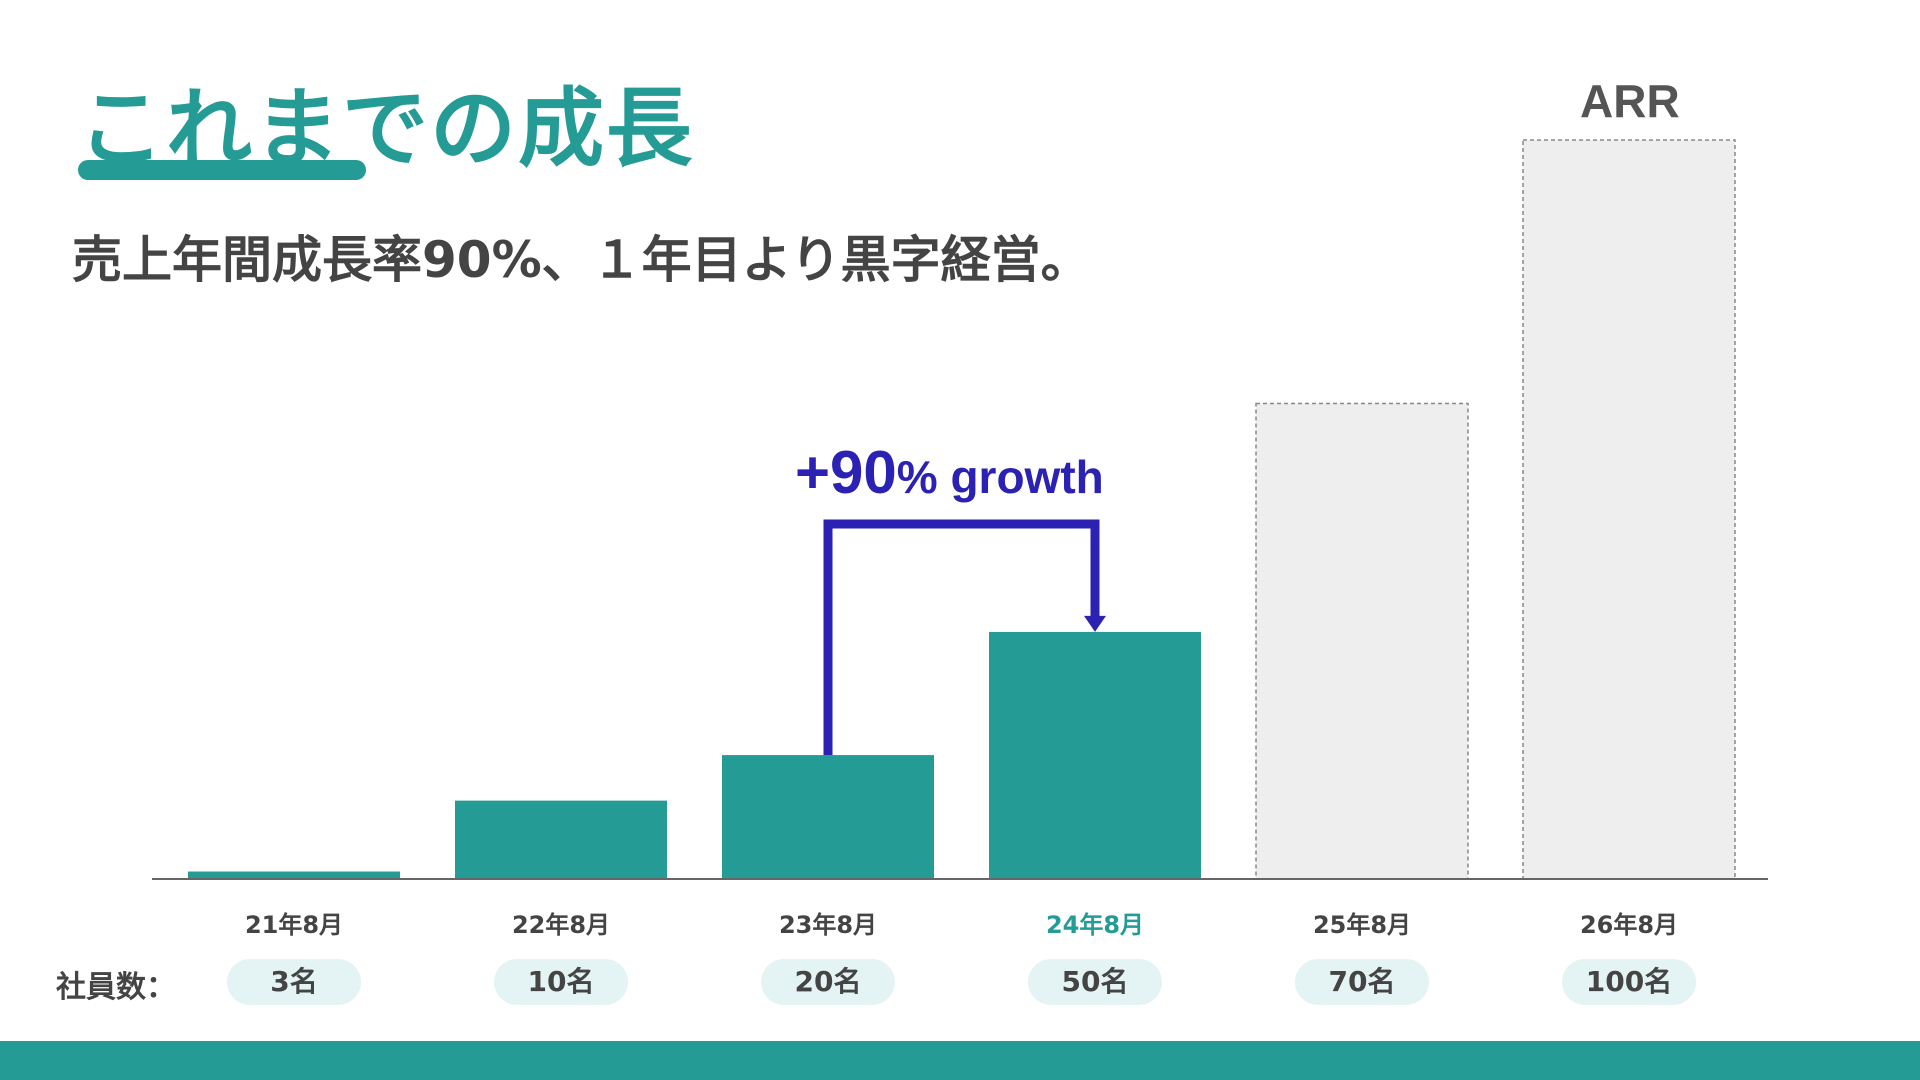 The width and height of the screenshot is (1920, 1080). What do you see at coordinates (828, 982) in the screenshot?
I see `employee-count-pill: 20名` at bounding box center [828, 982].